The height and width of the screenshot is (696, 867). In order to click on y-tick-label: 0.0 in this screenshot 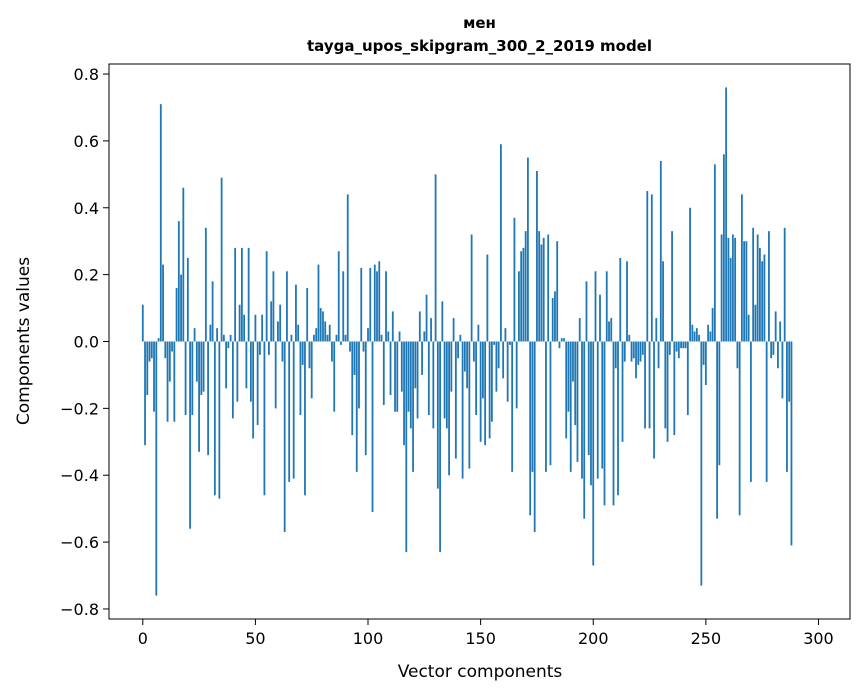, I will do `click(86, 342)`.